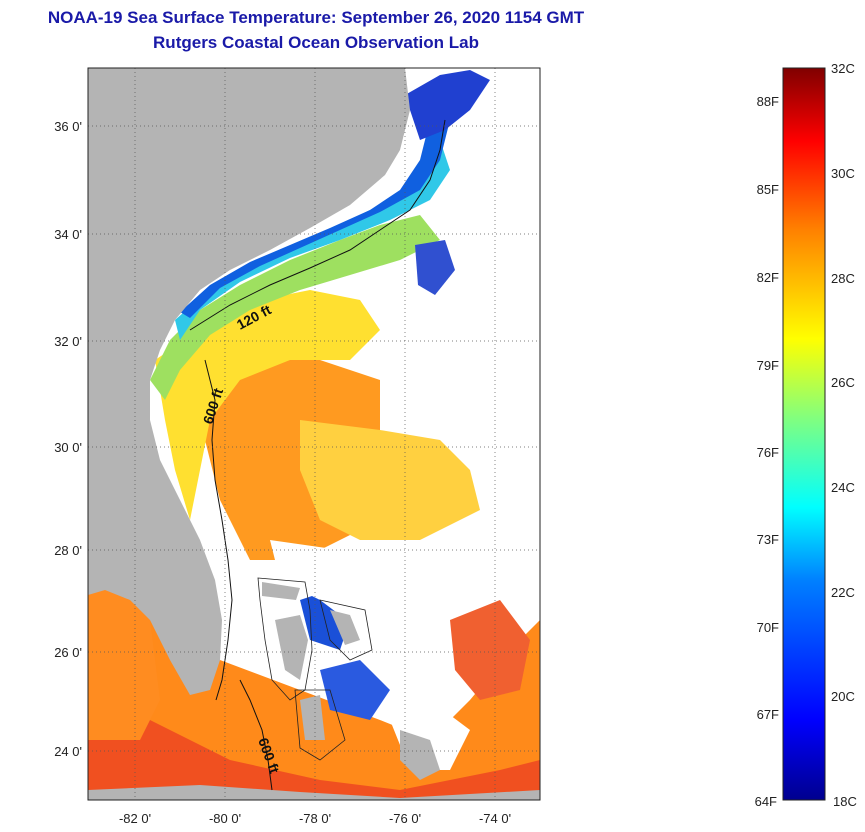 The height and width of the screenshot is (832, 865). Describe the element at coordinates (768, 627) in the screenshot. I see `colorbar-fahrenheit-label: 70F` at that location.